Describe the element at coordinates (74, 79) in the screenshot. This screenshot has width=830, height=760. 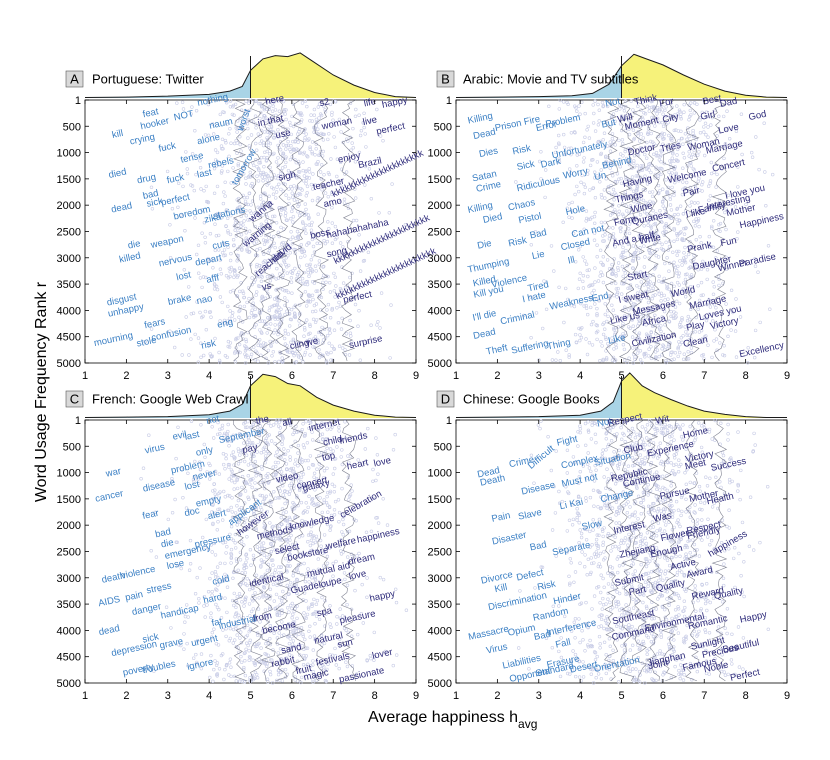
I see `panel-letter-A: A` at that location.